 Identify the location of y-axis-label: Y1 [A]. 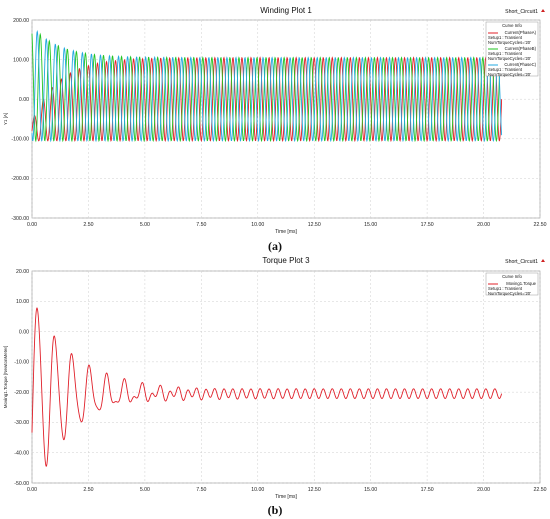
(5, 119).